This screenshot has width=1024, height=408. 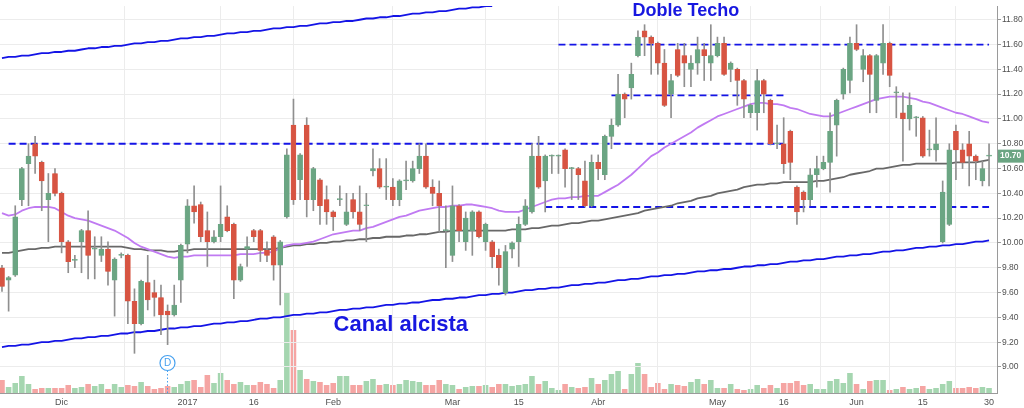 What do you see at coordinates (1012, 93) in the screenshot?
I see `y-tick-label: 11.20` at bounding box center [1012, 93].